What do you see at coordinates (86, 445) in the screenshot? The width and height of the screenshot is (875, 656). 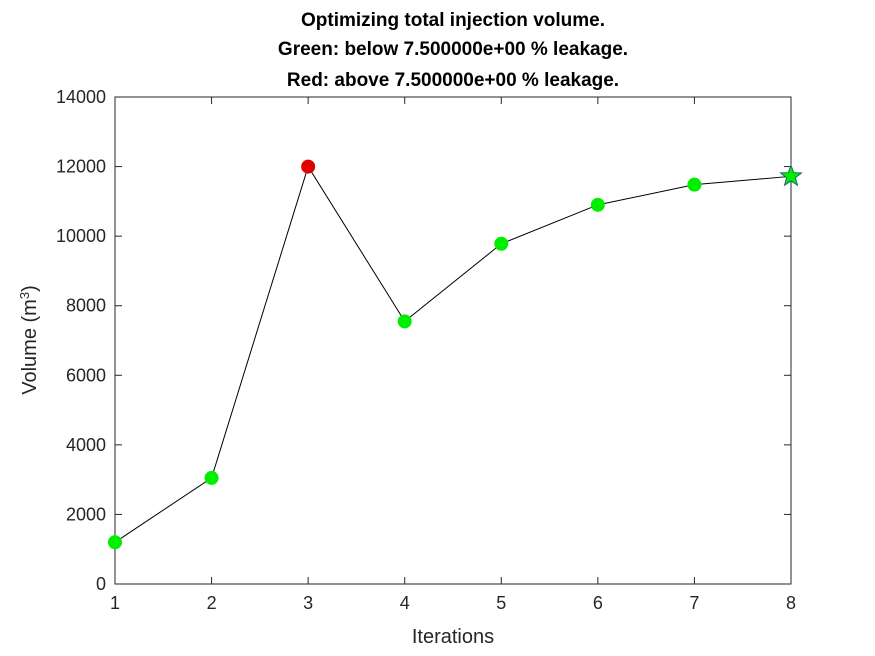 I see `y-tick-label: 4000` at bounding box center [86, 445].